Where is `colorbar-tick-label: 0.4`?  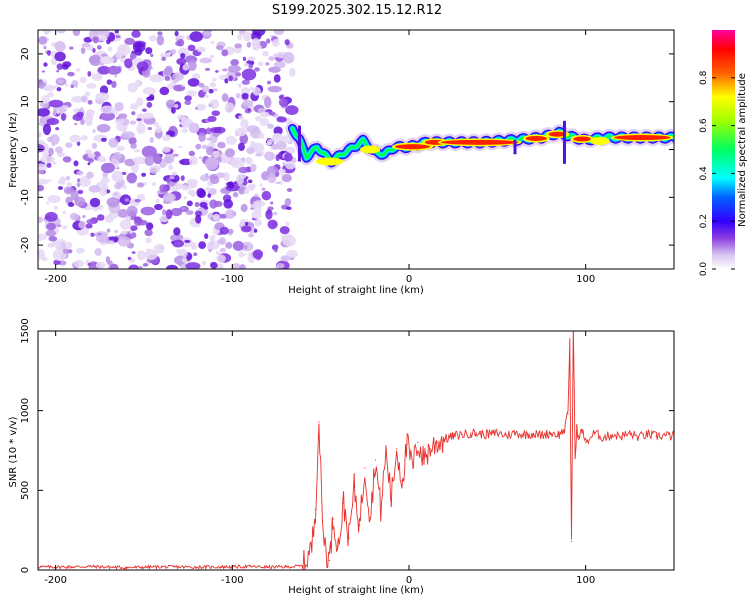
colorbar-tick-label: 0.4 is located at coordinates (704, 173).